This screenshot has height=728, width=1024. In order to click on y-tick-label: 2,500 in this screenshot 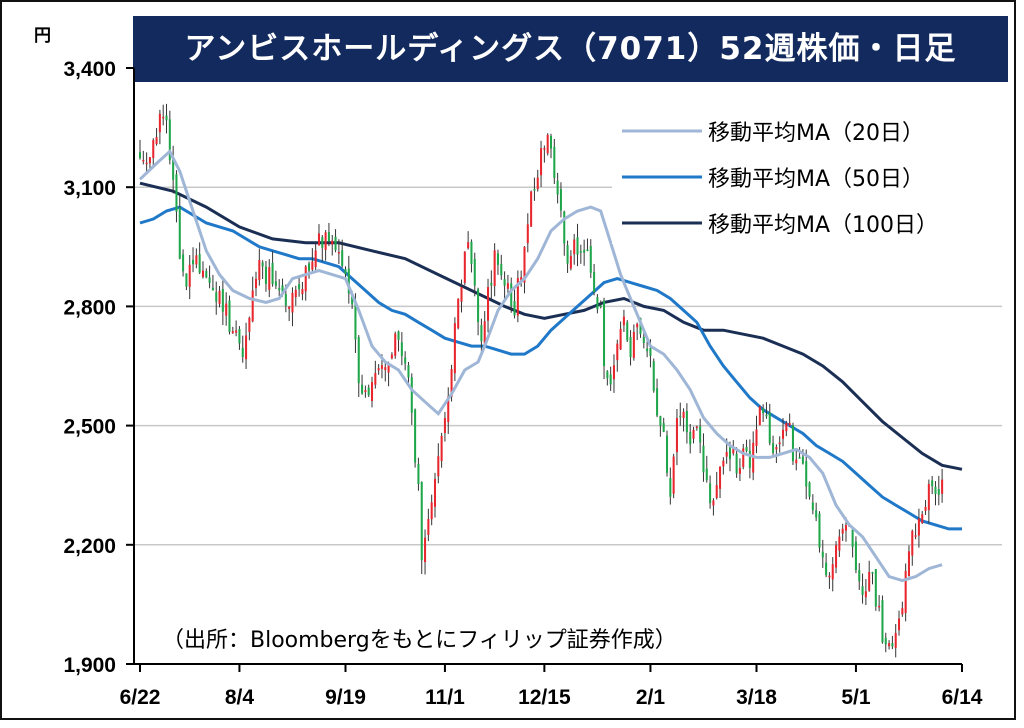, I will do `click(89, 427)`.